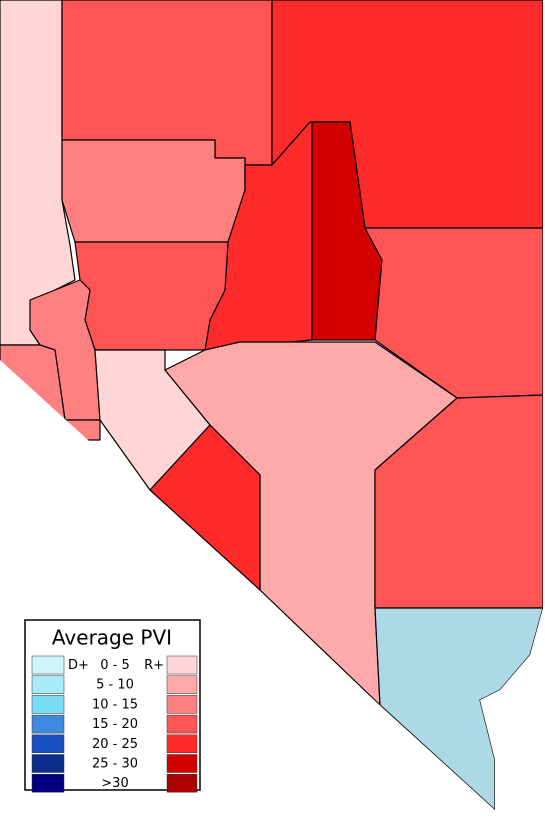  What do you see at coordinates (154, 665) in the screenshot?
I see `legend-suffix: R+` at bounding box center [154, 665].